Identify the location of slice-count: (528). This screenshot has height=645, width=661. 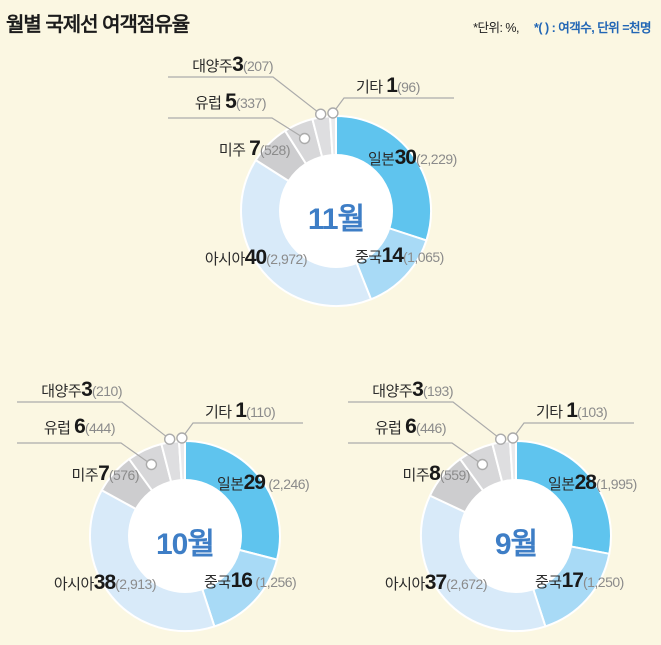
(275, 150).